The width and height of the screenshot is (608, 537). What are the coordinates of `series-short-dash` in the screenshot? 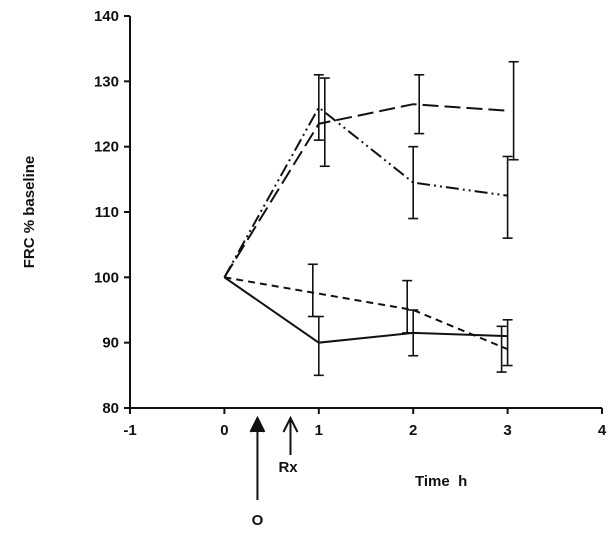 It's located at (366, 318).